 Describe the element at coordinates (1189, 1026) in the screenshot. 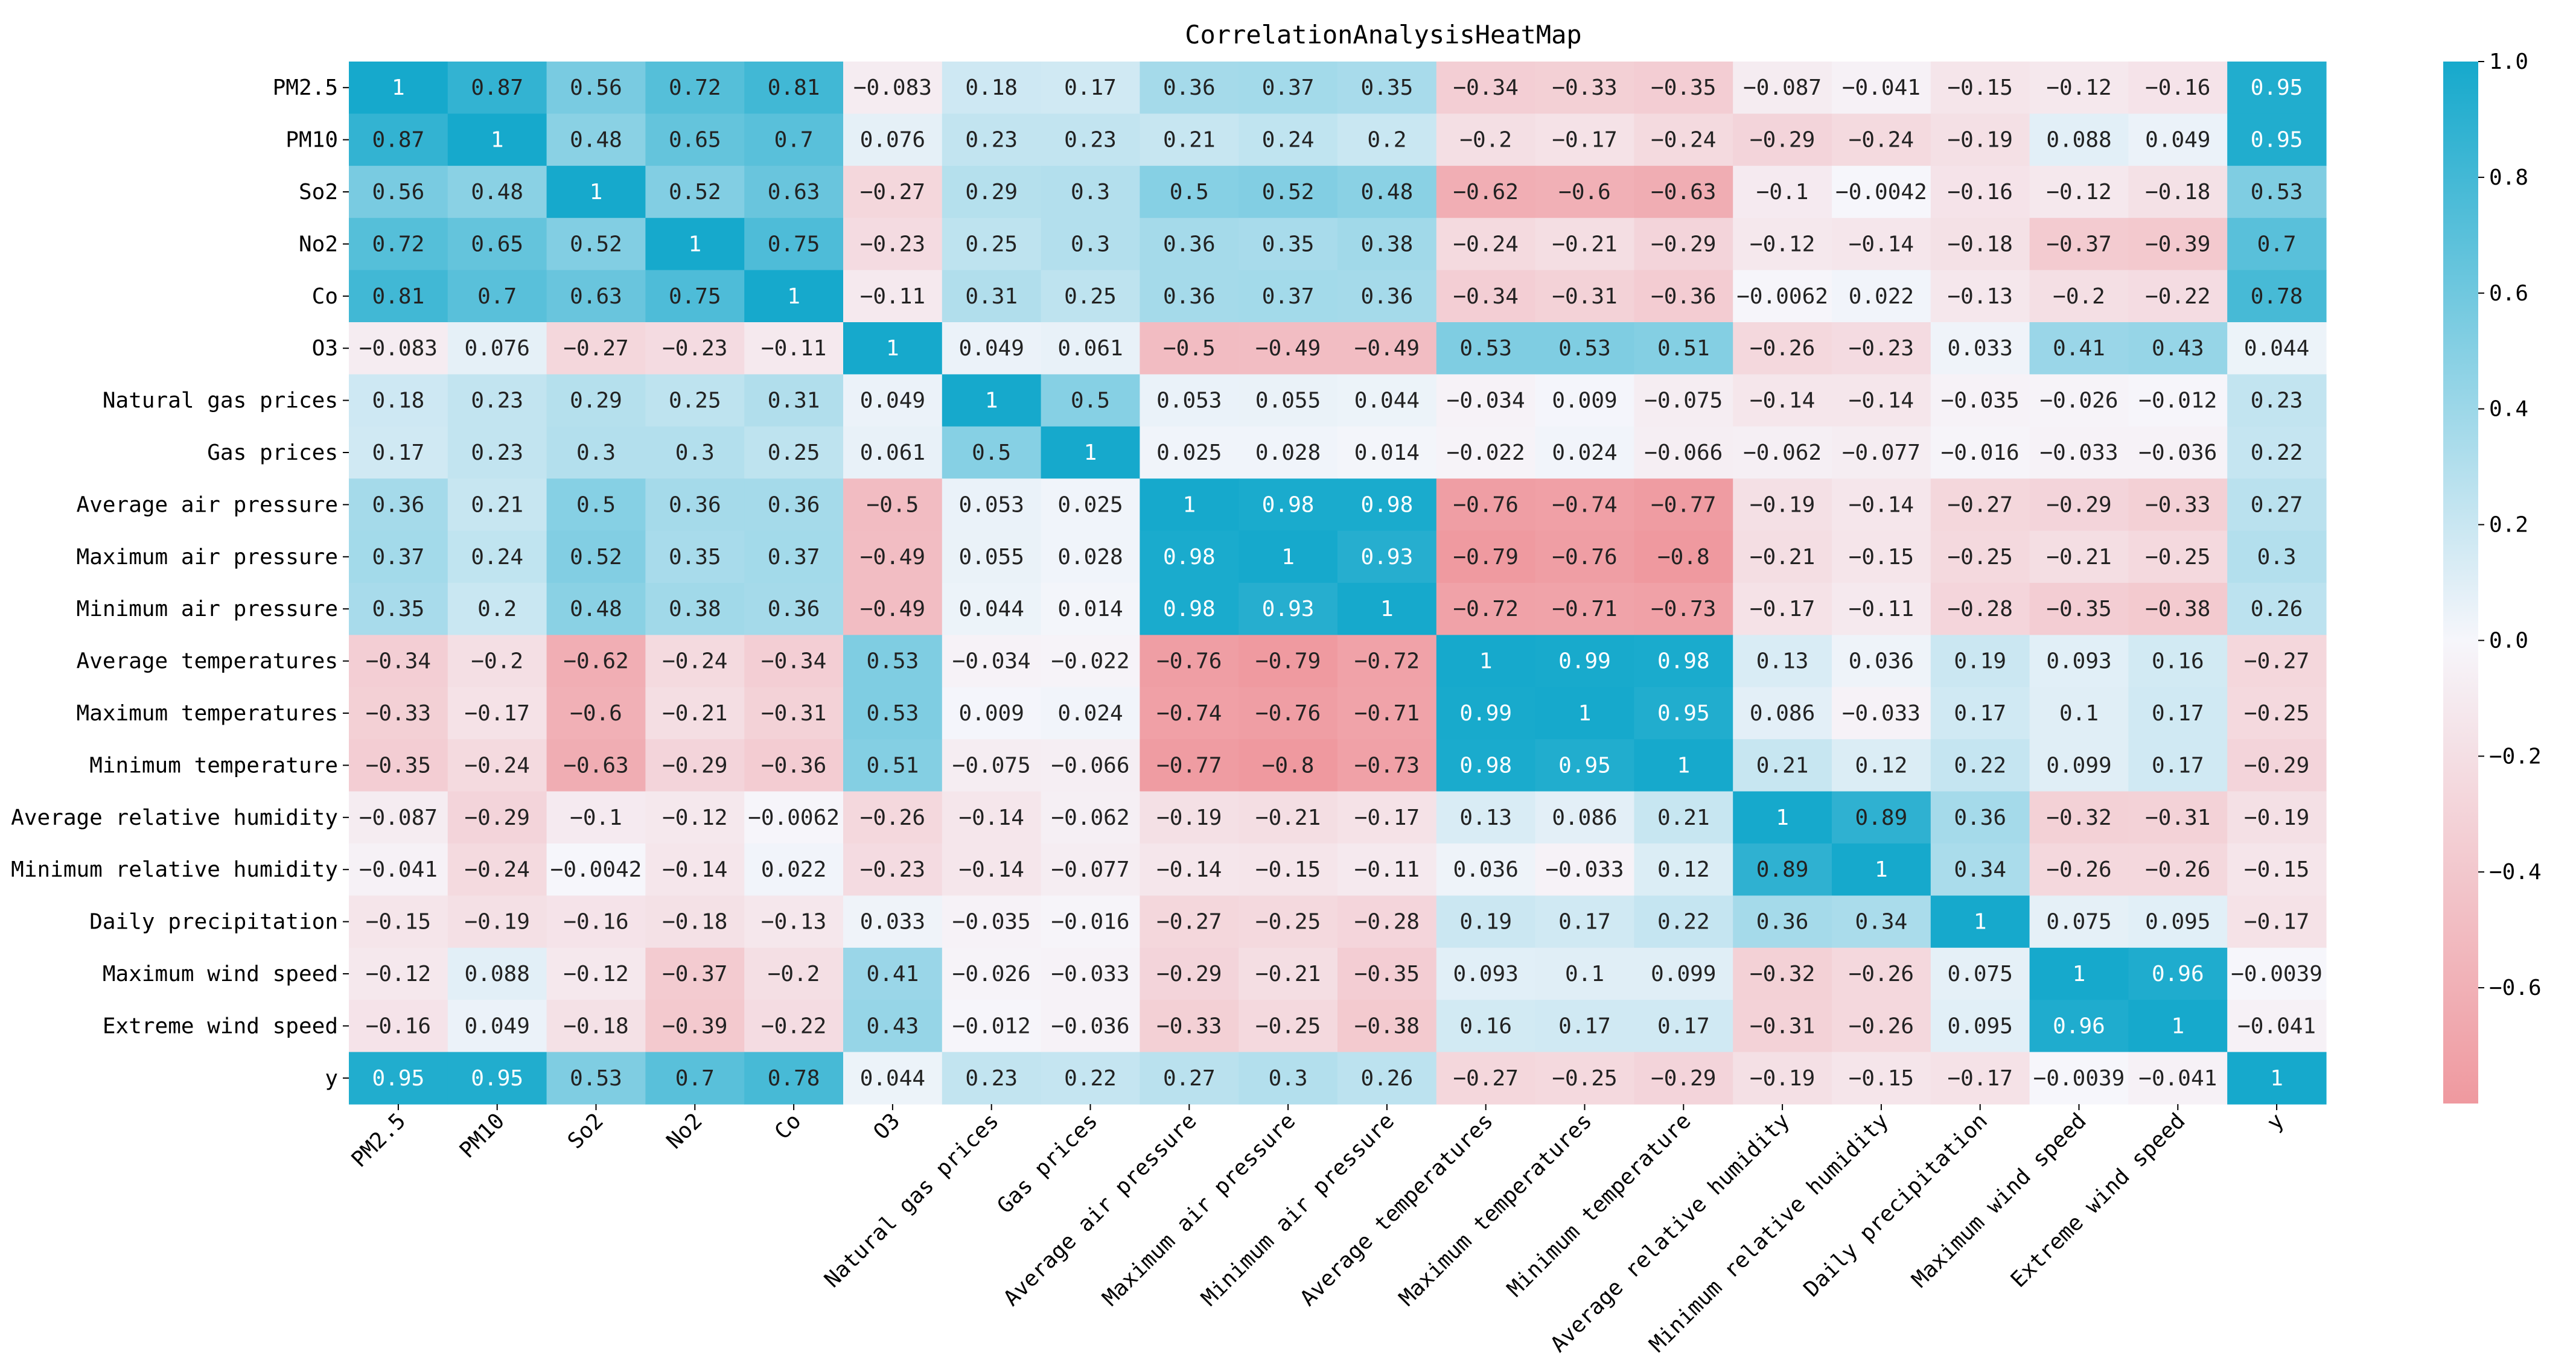

I see `cell-value-label: −0.33` at that location.